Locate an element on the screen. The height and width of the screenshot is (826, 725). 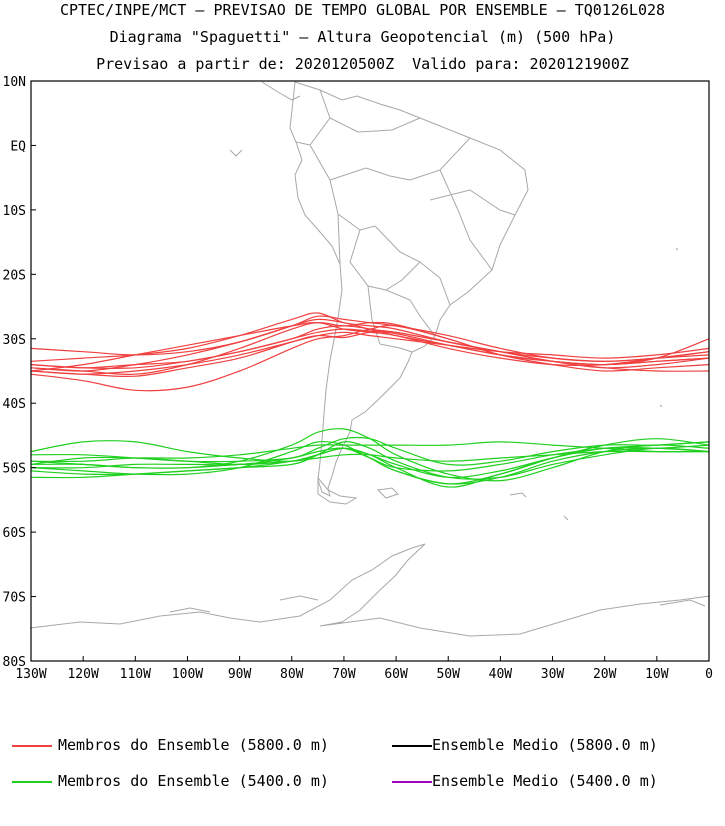
y-tick-label: 10N is located at coordinates (14, 82).